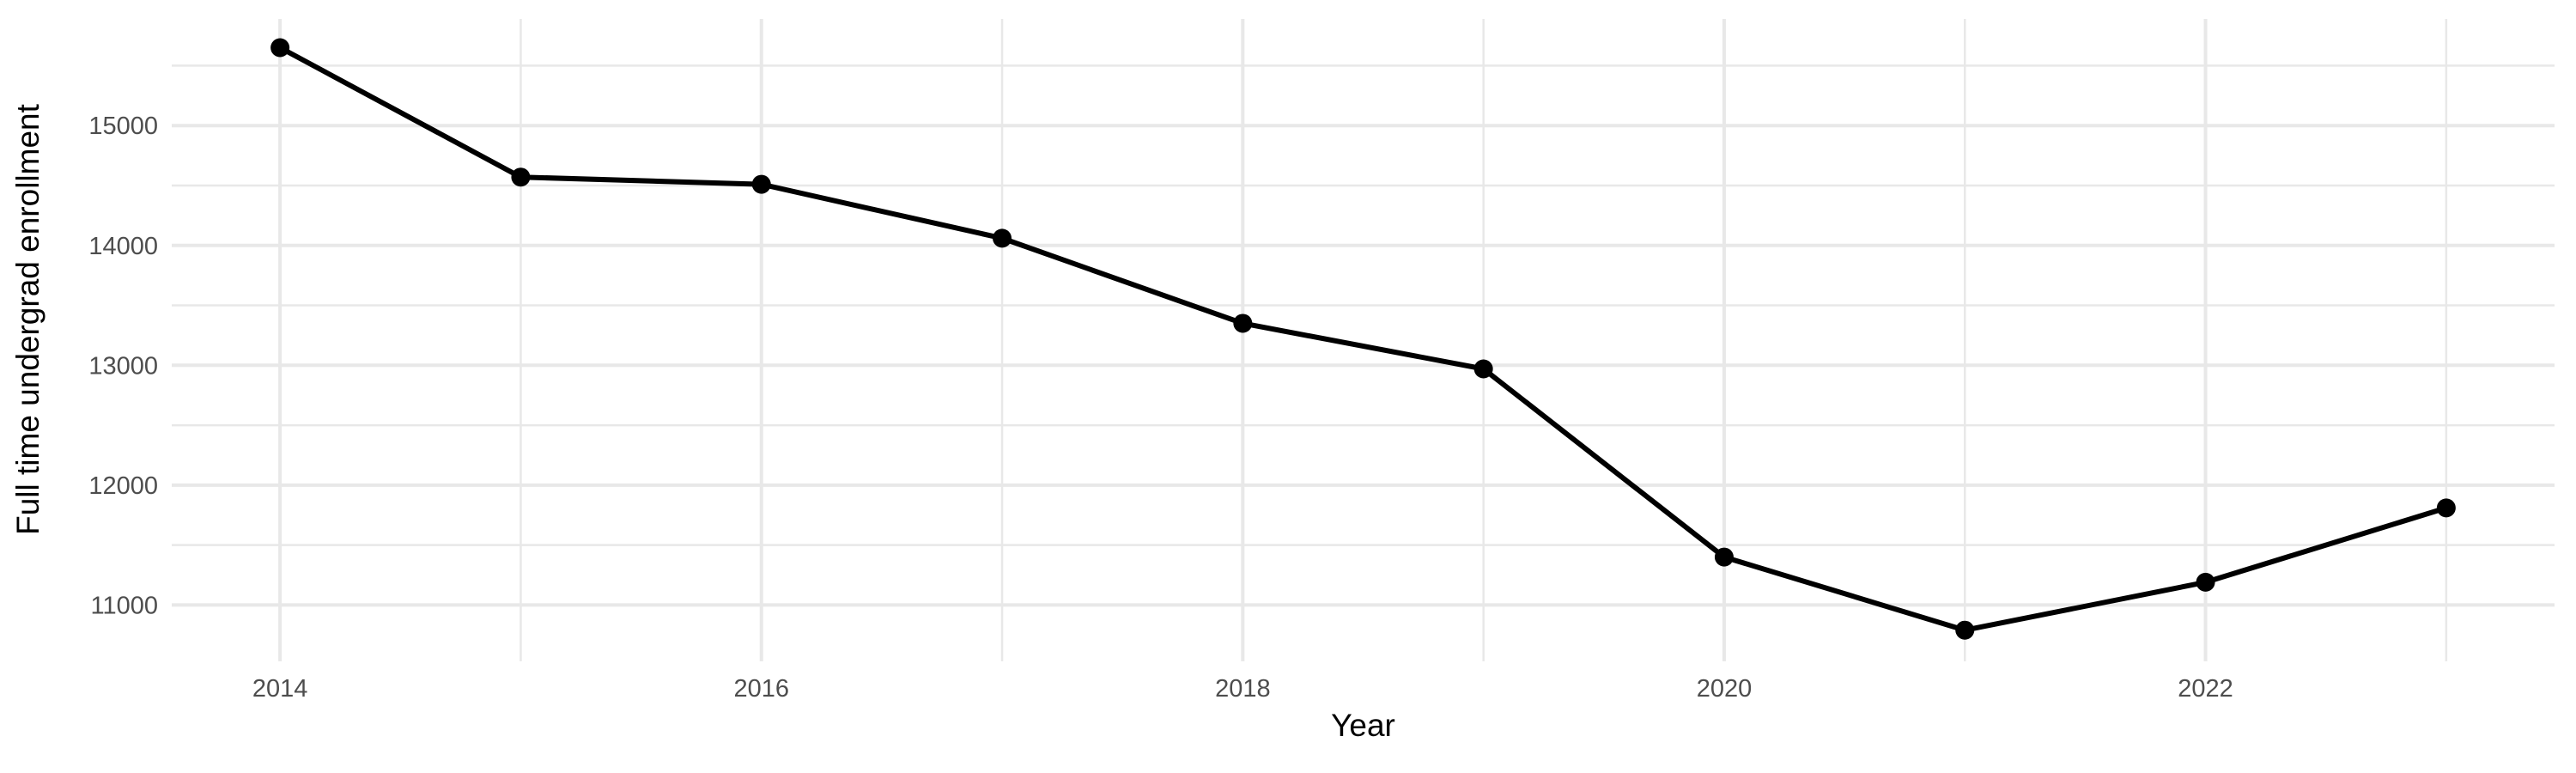 The height and width of the screenshot is (773, 2576). What do you see at coordinates (1243, 323) in the screenshot?
I see `data-point-2018` at bounding box center [1243, 323].